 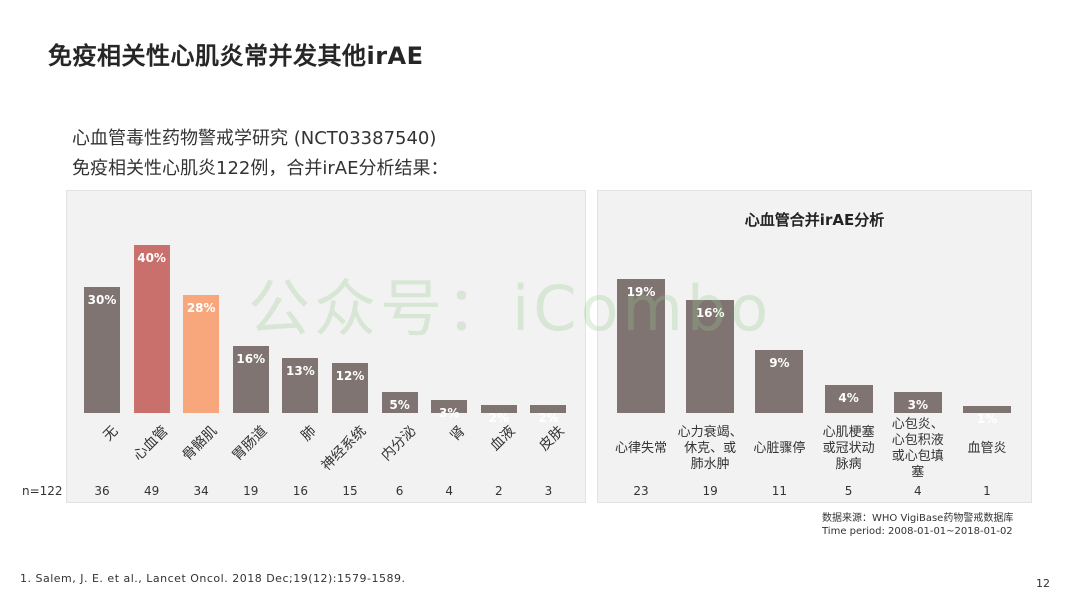 What do you see at coordinates (710, 432) in the screenshot?
I see `cardio-category-line: 心力衰竭、` at bounding box center [710, 432].